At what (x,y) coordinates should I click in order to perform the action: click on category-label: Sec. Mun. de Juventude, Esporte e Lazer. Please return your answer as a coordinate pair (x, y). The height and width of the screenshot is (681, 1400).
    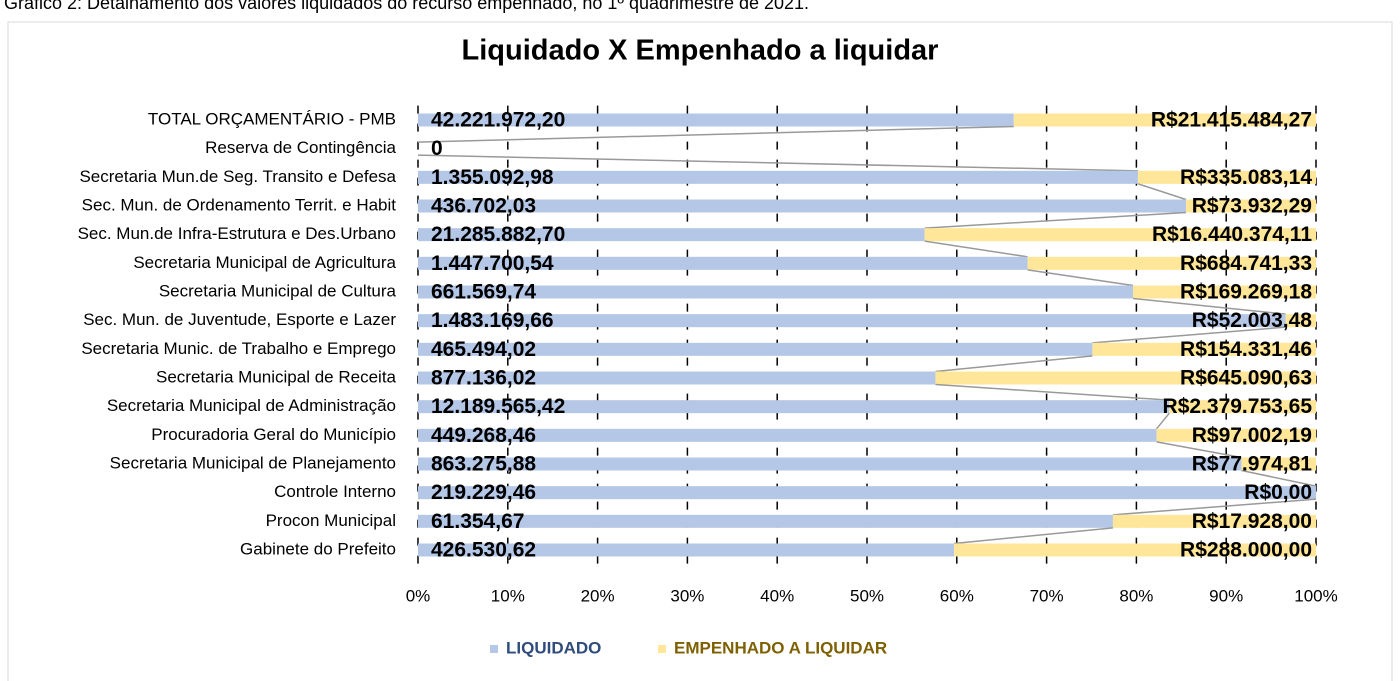
    Looking at the image, I should click on (239, 319).